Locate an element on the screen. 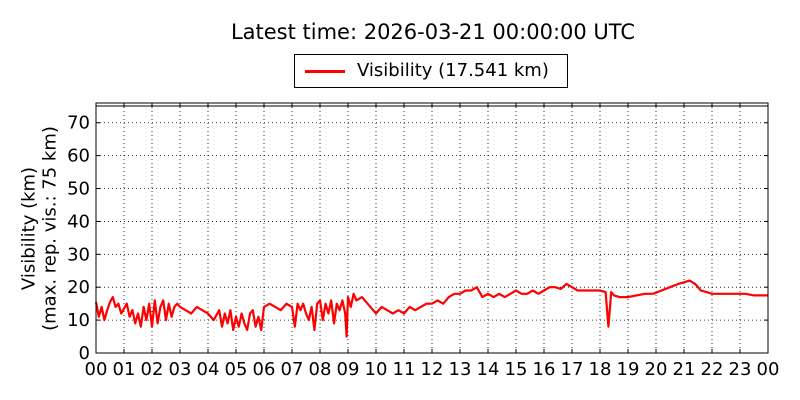  y-axis-label-line1: Visibility (km) is located at coordinates (29, 228).